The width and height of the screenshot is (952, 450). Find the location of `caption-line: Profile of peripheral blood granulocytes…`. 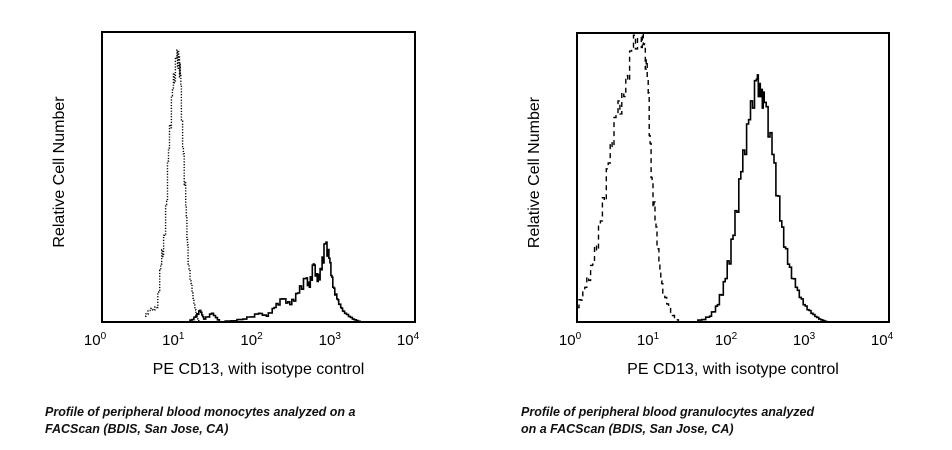

caption-line: Profile of peripheral blood granulocytes… is located at coordinates (668, 412).